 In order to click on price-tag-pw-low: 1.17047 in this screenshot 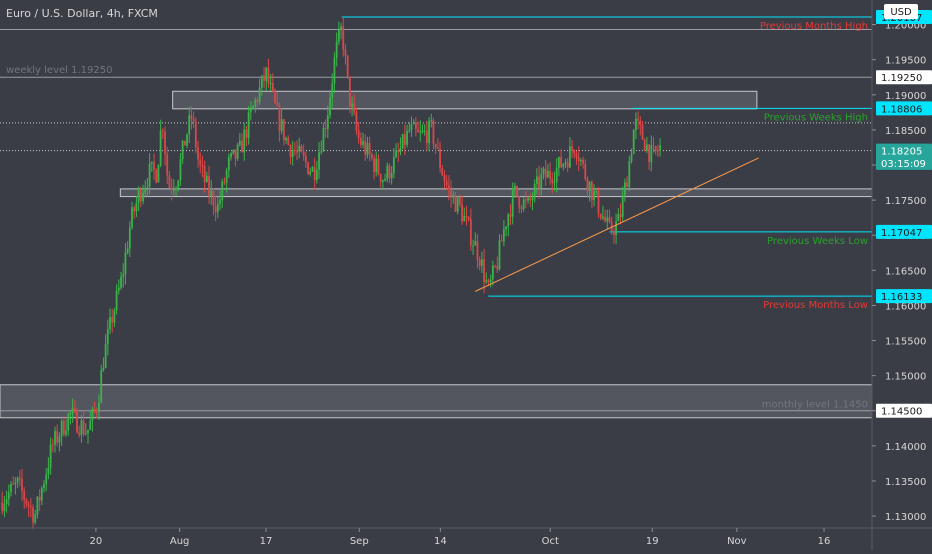, I will do `click(904, 231)`.